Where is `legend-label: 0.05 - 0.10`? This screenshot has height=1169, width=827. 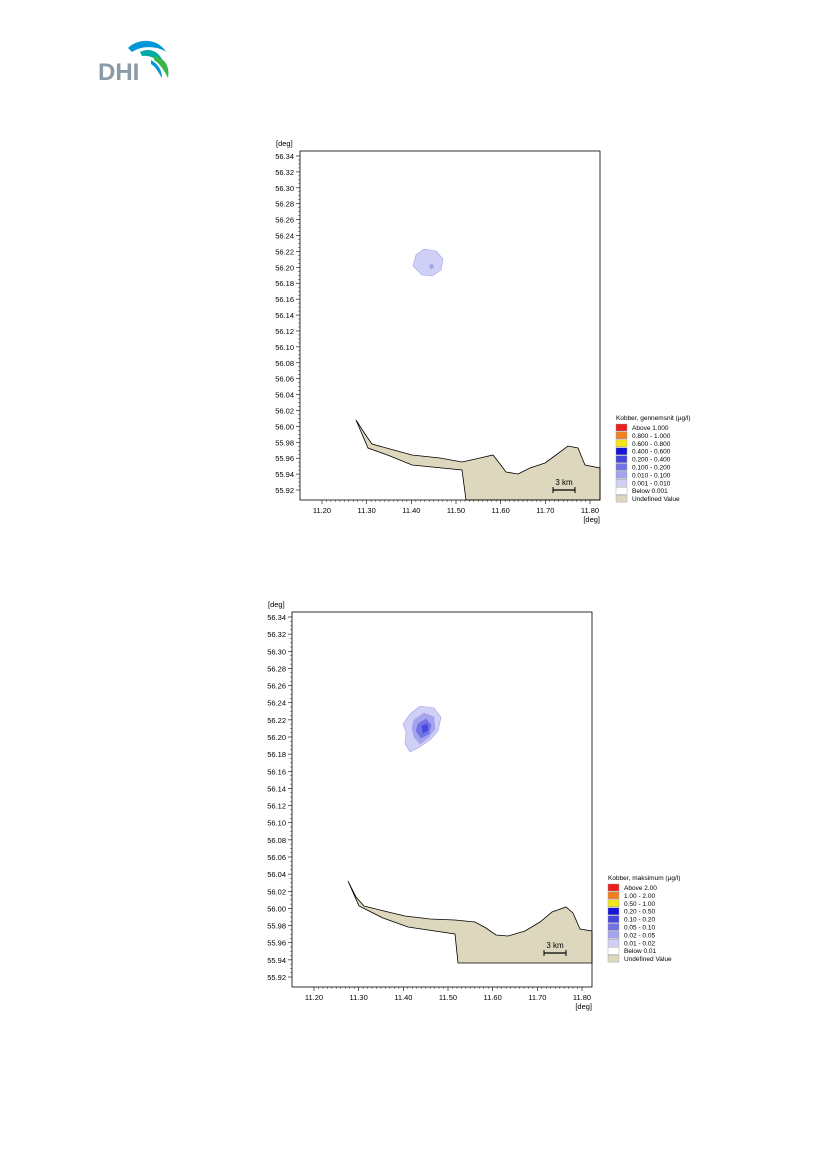 legend-label: 0.05 - 0.10 is located at coordinates (639, 928).